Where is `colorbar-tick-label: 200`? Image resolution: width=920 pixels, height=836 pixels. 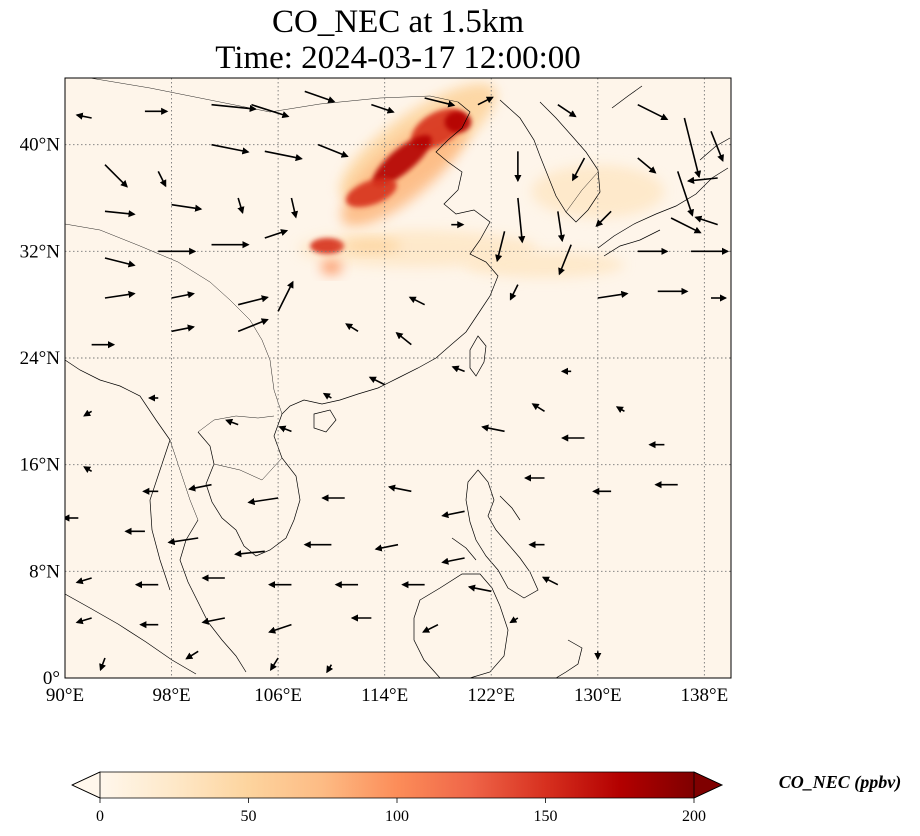 colorbar-tick-label: 200 is located at coordinates (694, 816).